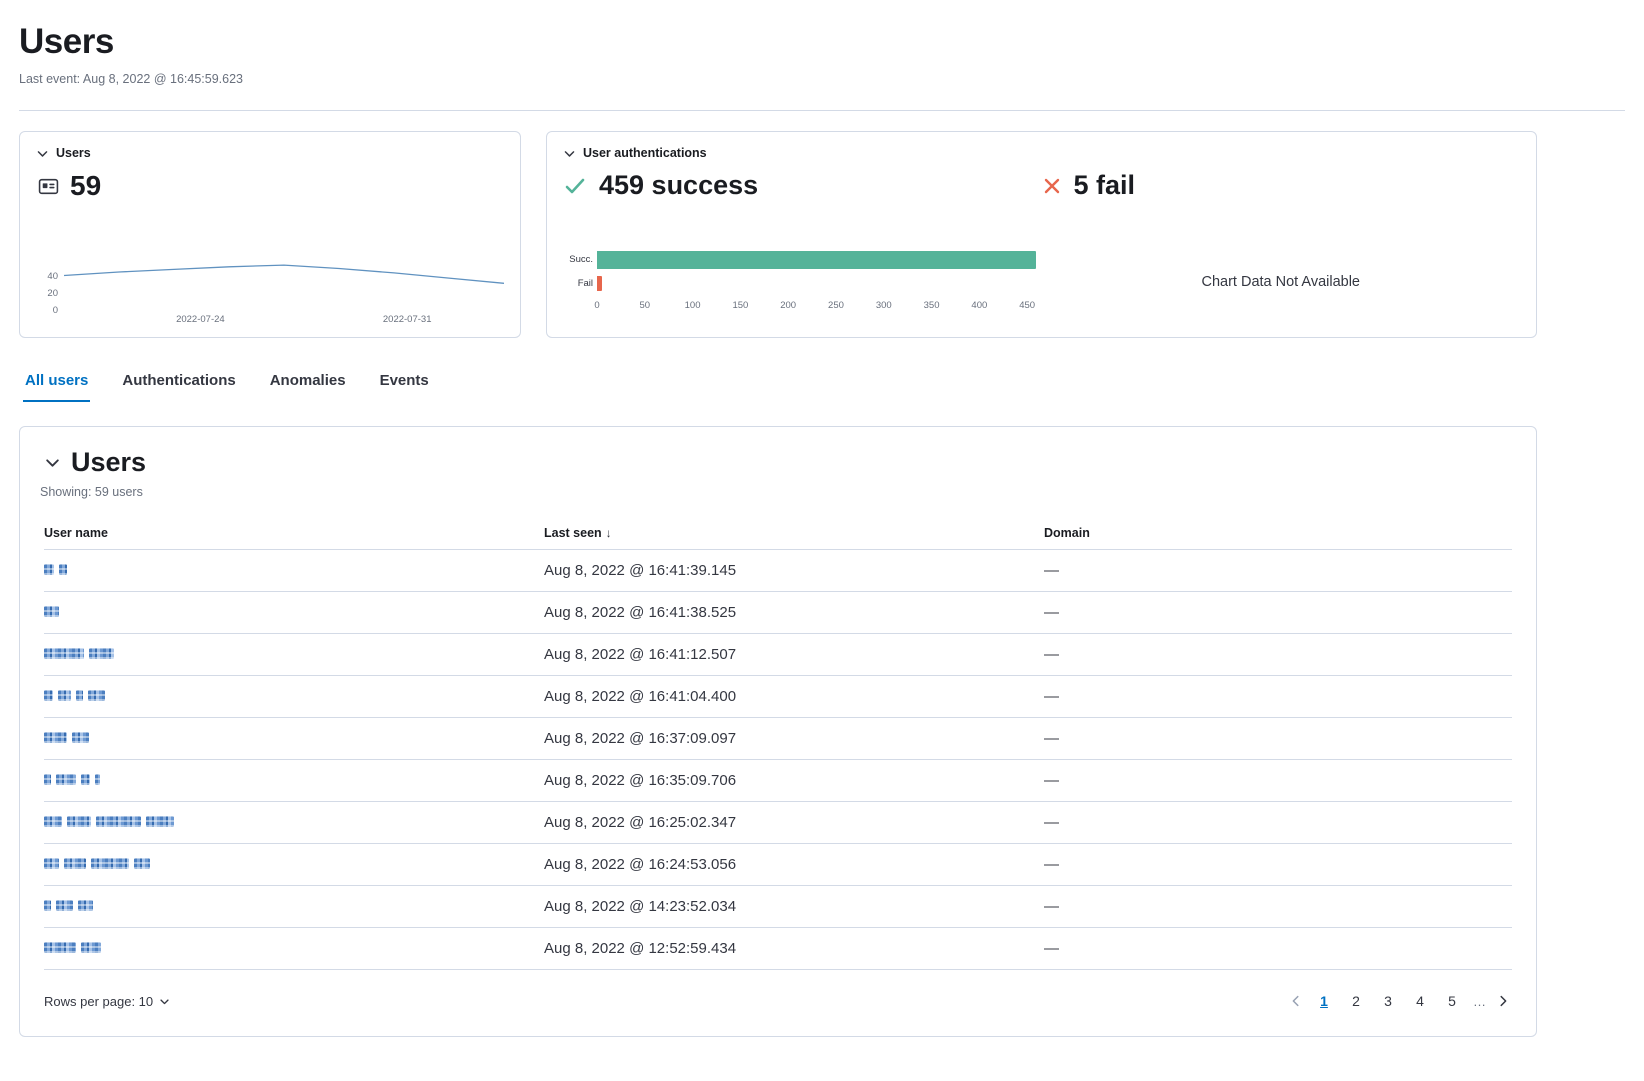 Image resolution: width=1644 pixels, height=1081 pixels. What do you see at coordinates (52, 293) in the screenshot?
I see `y-tick-label: 20` at bounding box center [52, 293].